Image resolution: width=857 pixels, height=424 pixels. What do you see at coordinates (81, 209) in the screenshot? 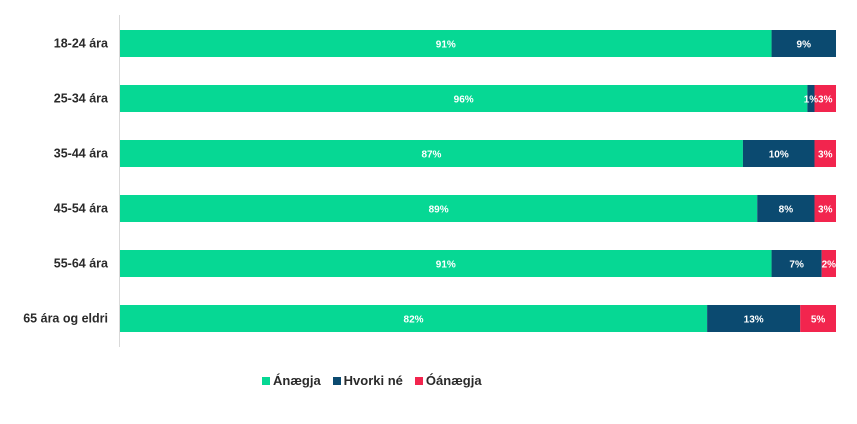
I see `category-label: 45-54 ára` at bounding box center [81, 209].